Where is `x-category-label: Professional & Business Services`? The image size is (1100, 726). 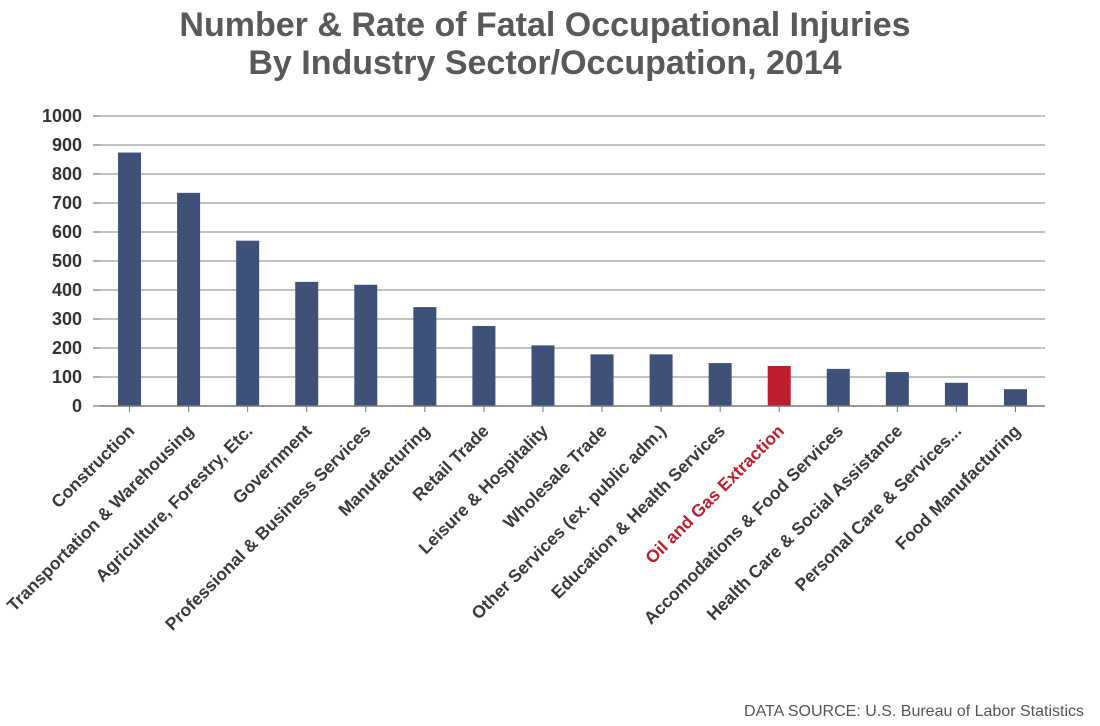 x-category-label: Professional & Business Services is located at coordinates (268, 527).